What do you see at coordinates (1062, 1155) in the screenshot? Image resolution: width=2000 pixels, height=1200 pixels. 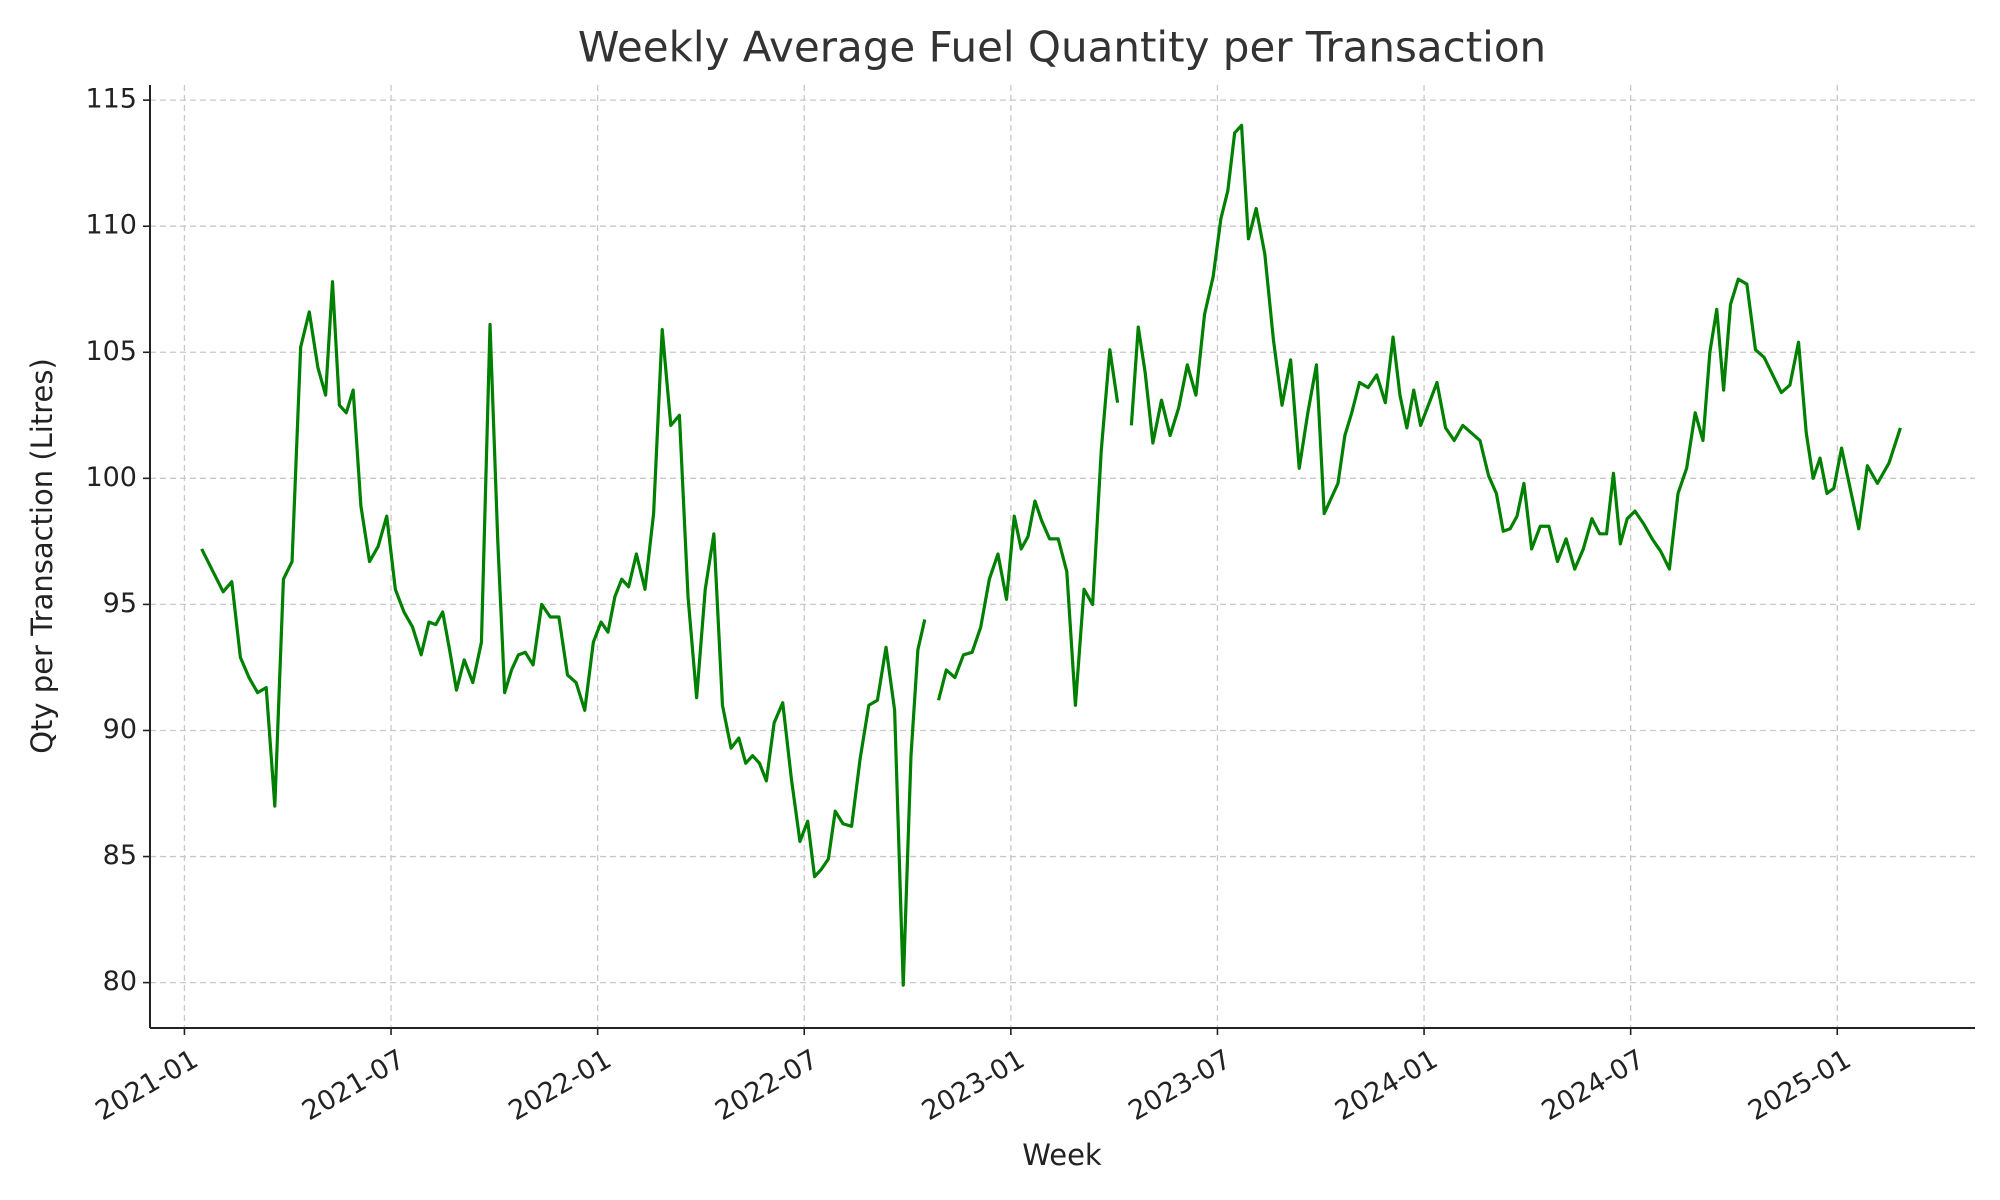 I see `x-axis-label: Week` at bounding box center [1062, 1155].